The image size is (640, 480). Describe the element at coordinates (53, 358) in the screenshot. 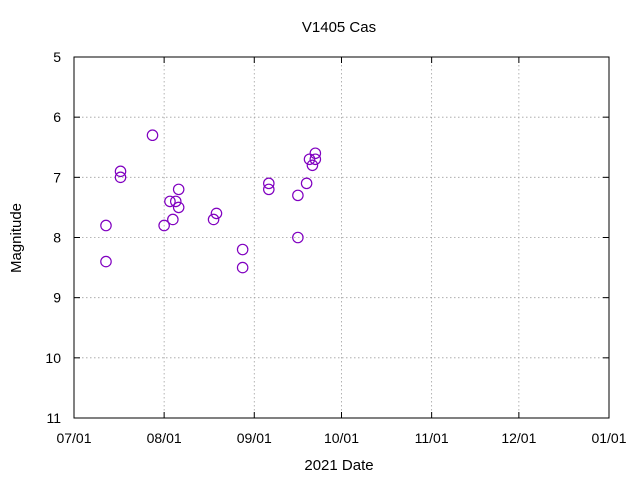

I see `y-tick-label: 10` at that location.